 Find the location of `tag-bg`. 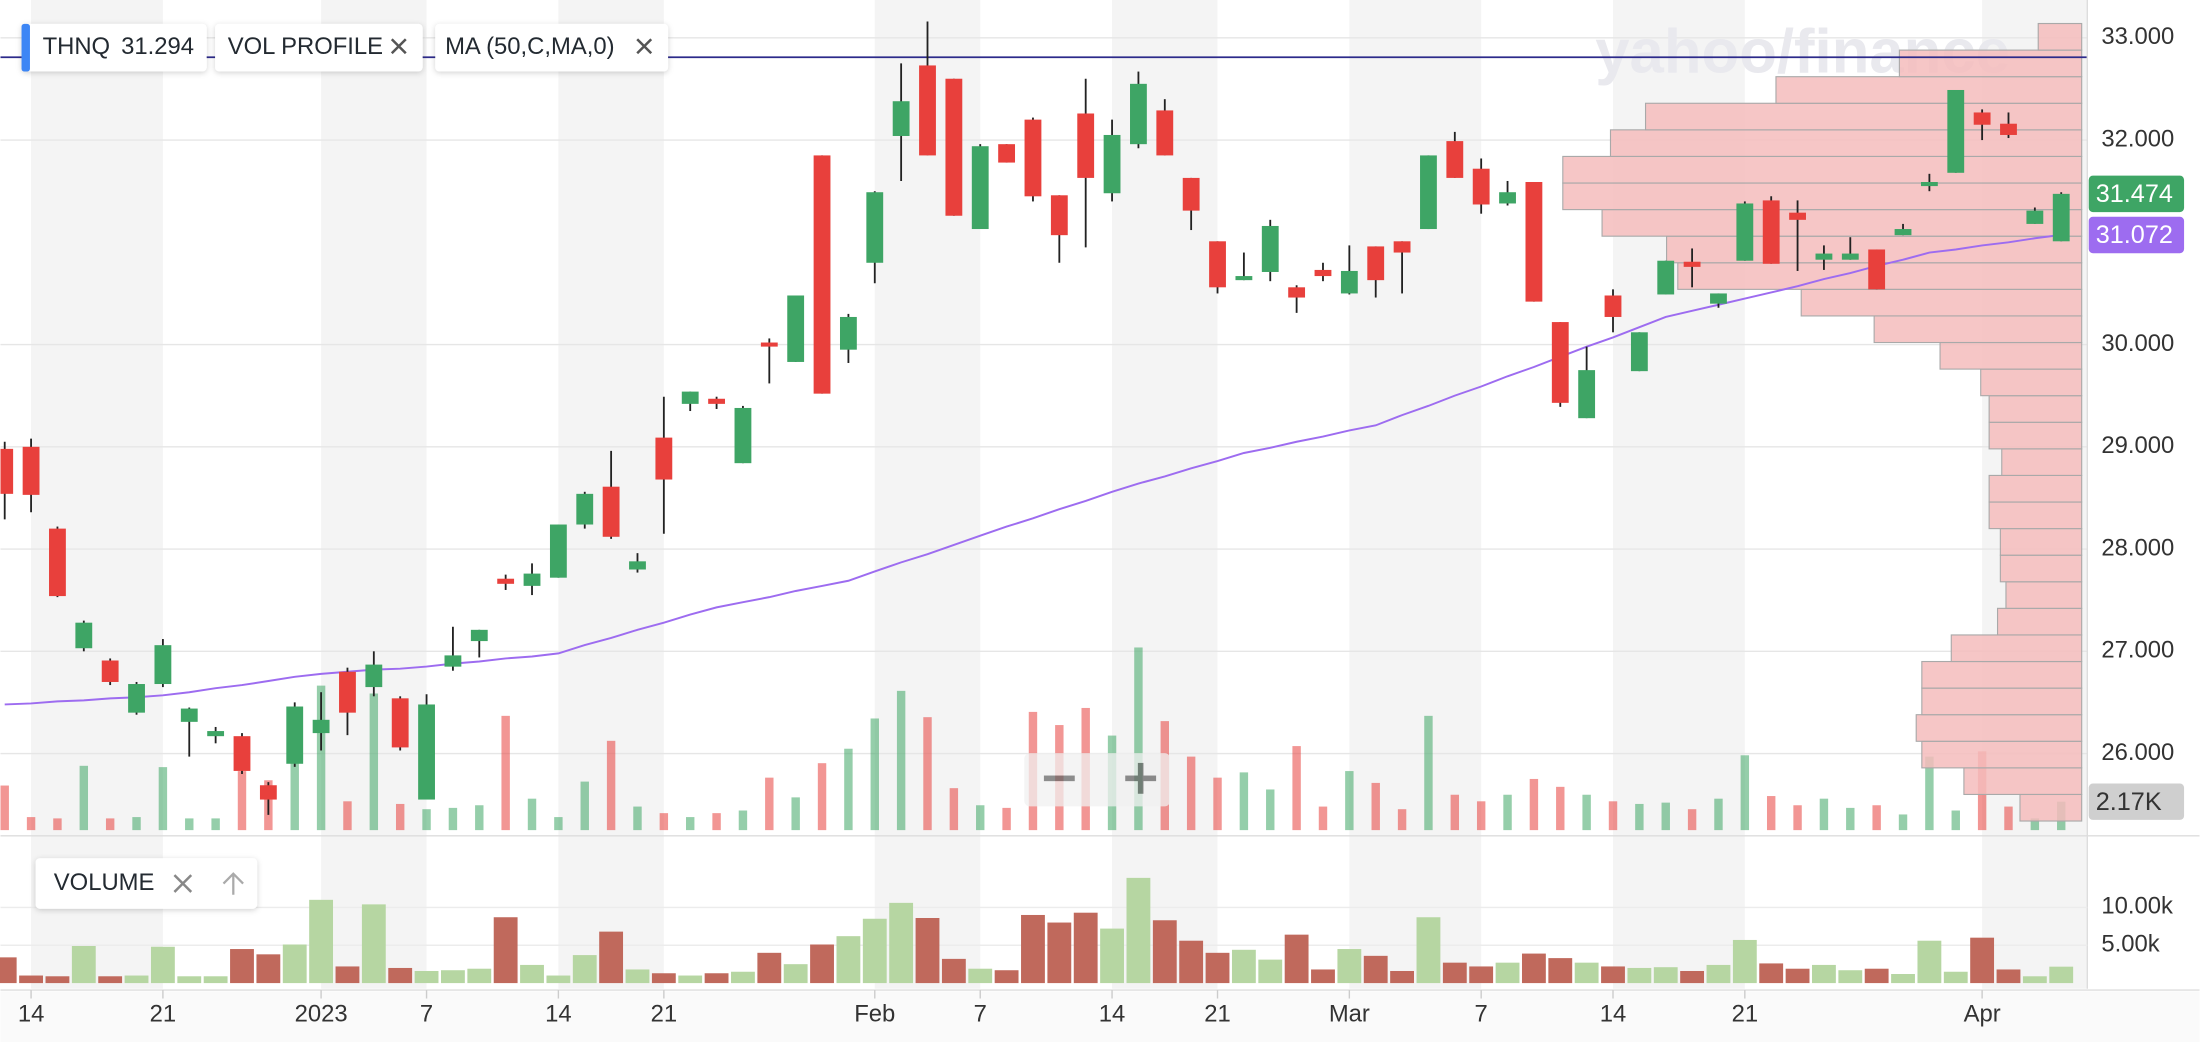

tag-bg is located at coordinates (319, 47).